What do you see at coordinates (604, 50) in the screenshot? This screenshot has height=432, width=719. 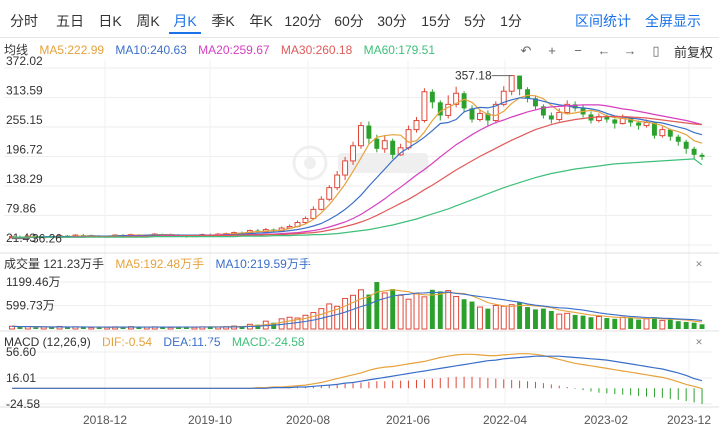 I see `arrow-left-icon: ←` at bounding box center [604, 50].